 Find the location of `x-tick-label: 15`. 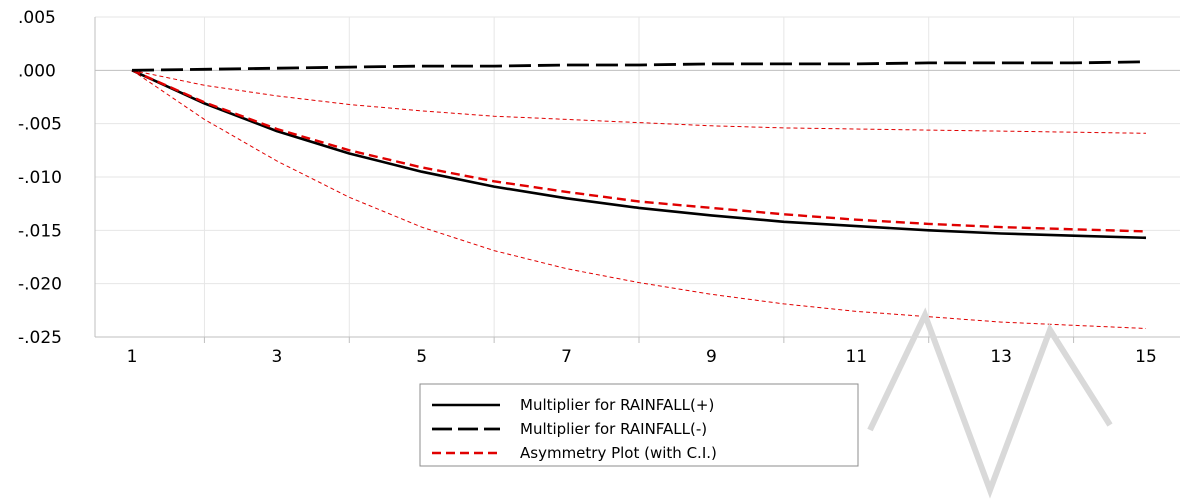

x-tick-label: 15 is located at coordinates (1146, 357).